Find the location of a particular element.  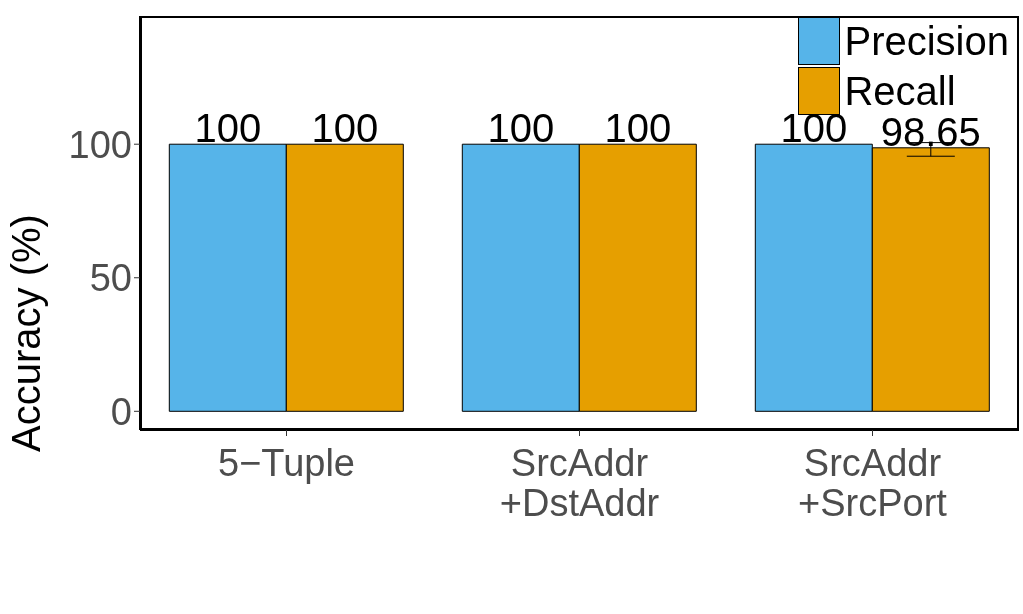

legend-label: Precision is located at coordinates (926, 41).